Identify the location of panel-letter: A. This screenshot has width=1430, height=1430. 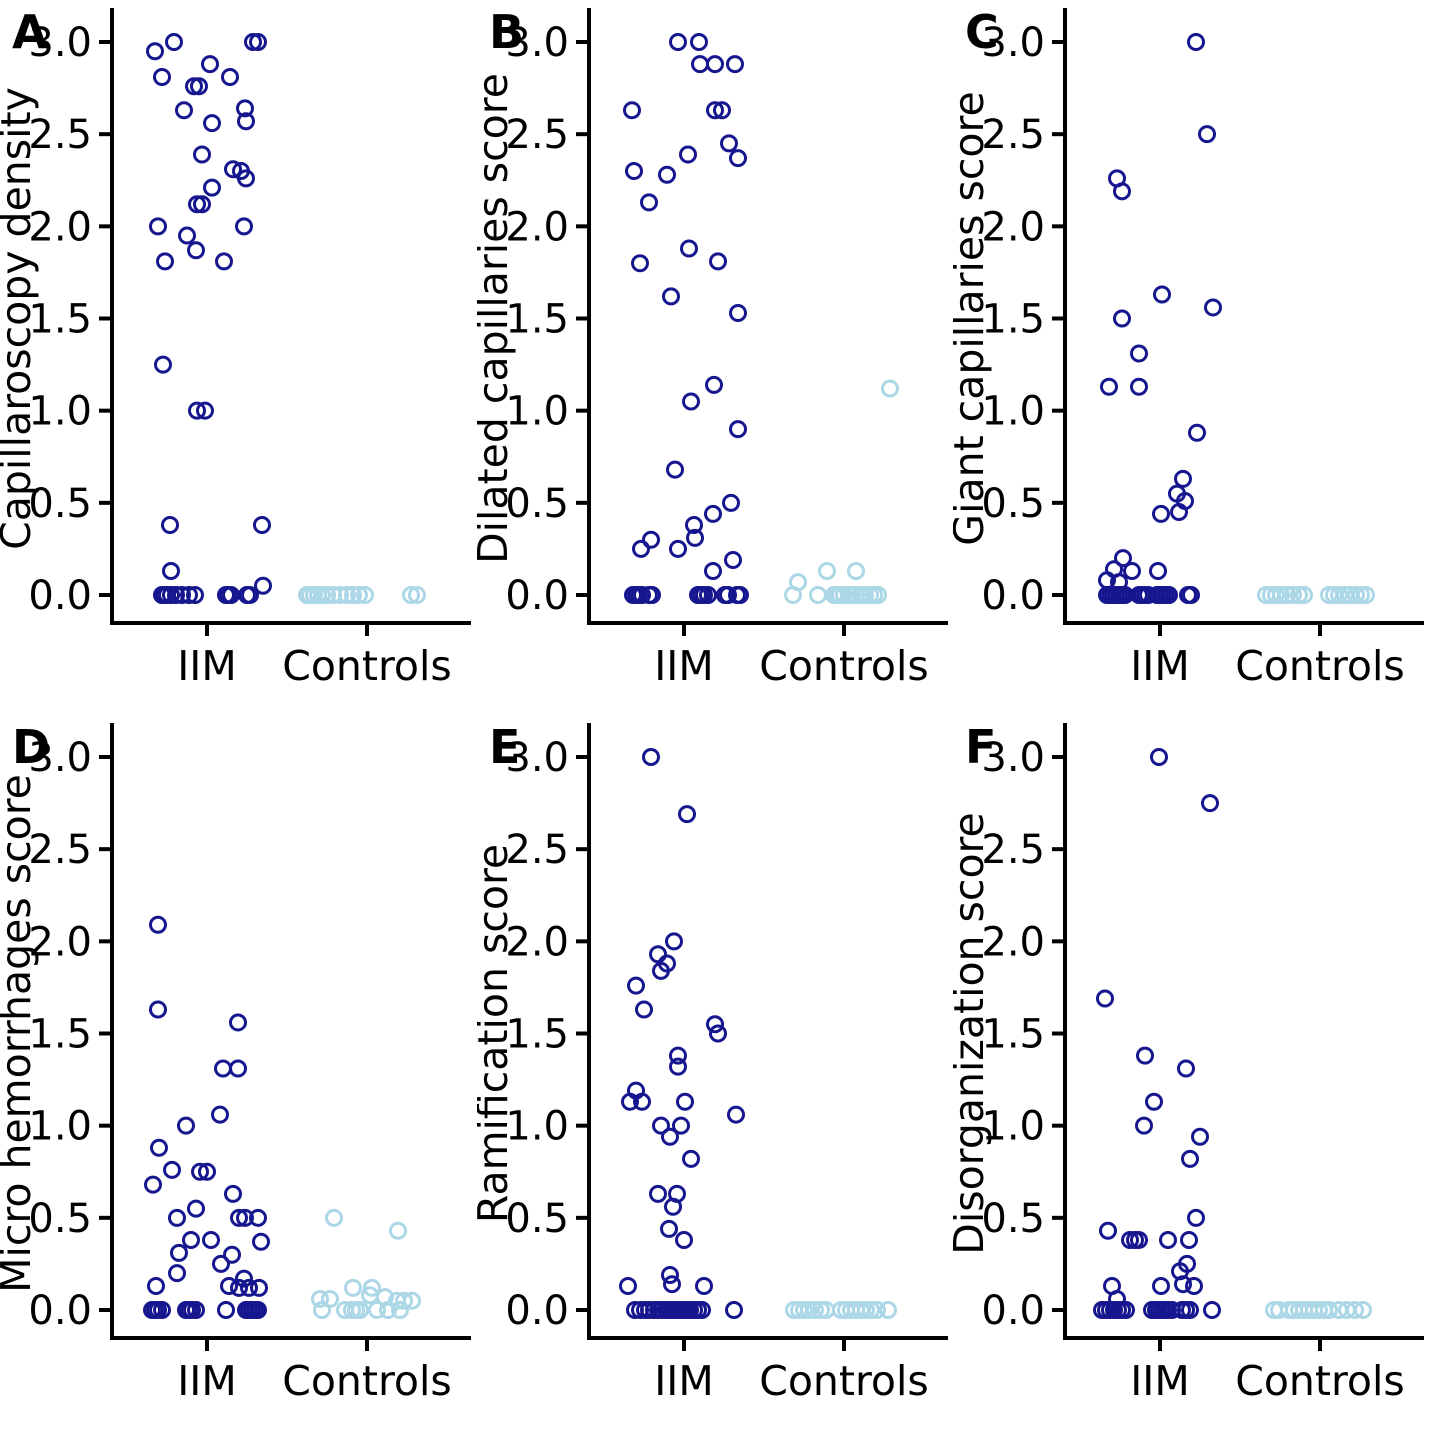
(30, 32).